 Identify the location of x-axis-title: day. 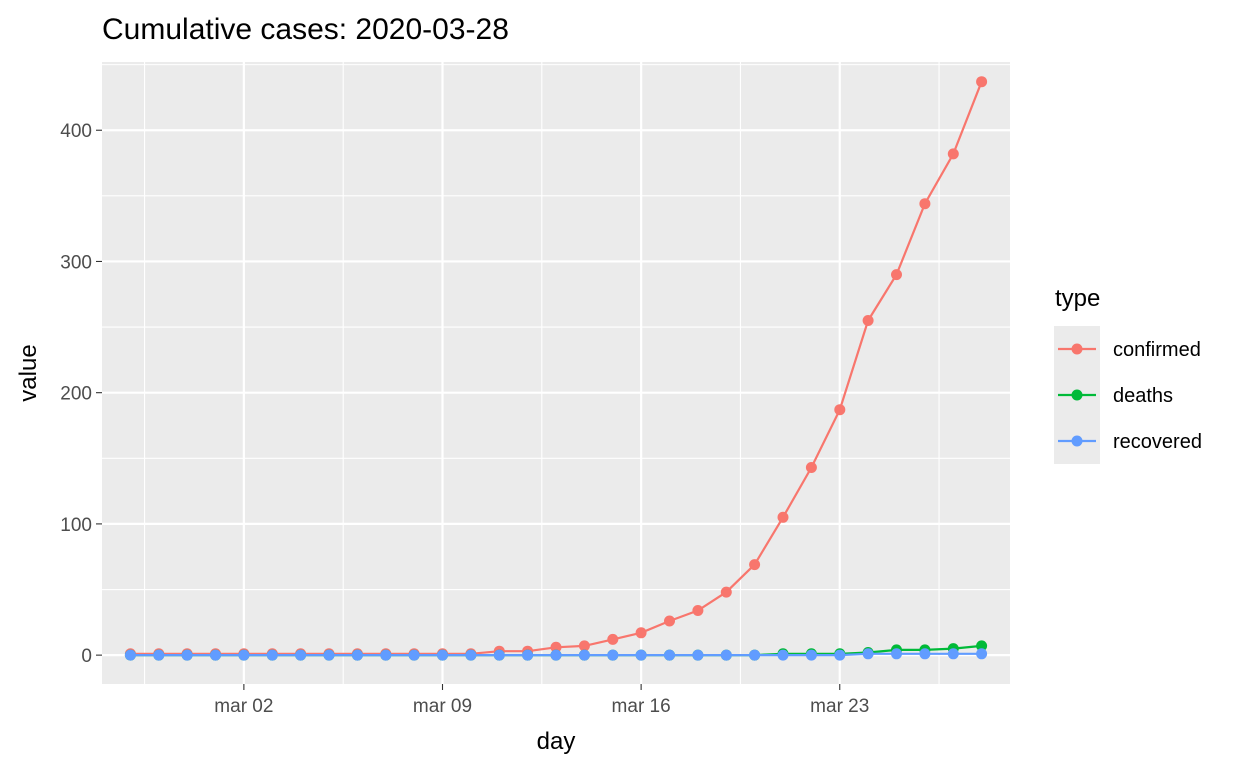
(556, 741).